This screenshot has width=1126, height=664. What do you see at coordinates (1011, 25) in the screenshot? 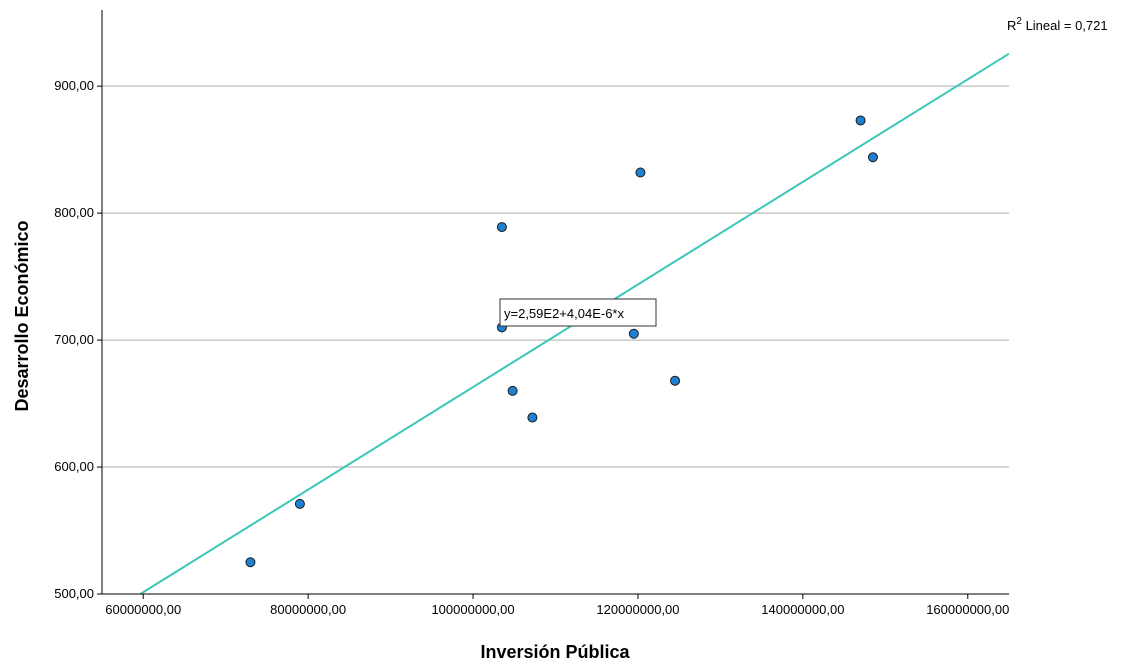
I see `r2-prefix: R` at bounding box center [1011, 25].